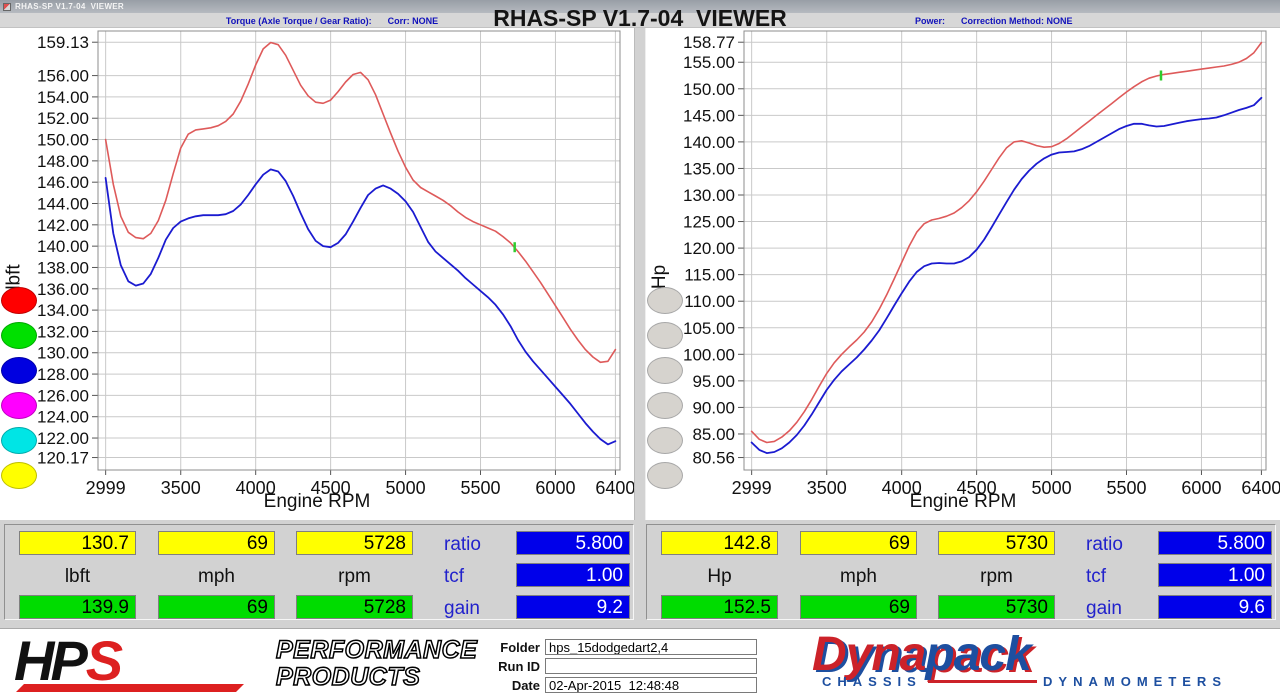 The width and height of the screenshot is (1280, 699). Describe the element at coordinates (354, 543) in the screenshot. I see `rpm-cursor-value-a: 5728` at that location.